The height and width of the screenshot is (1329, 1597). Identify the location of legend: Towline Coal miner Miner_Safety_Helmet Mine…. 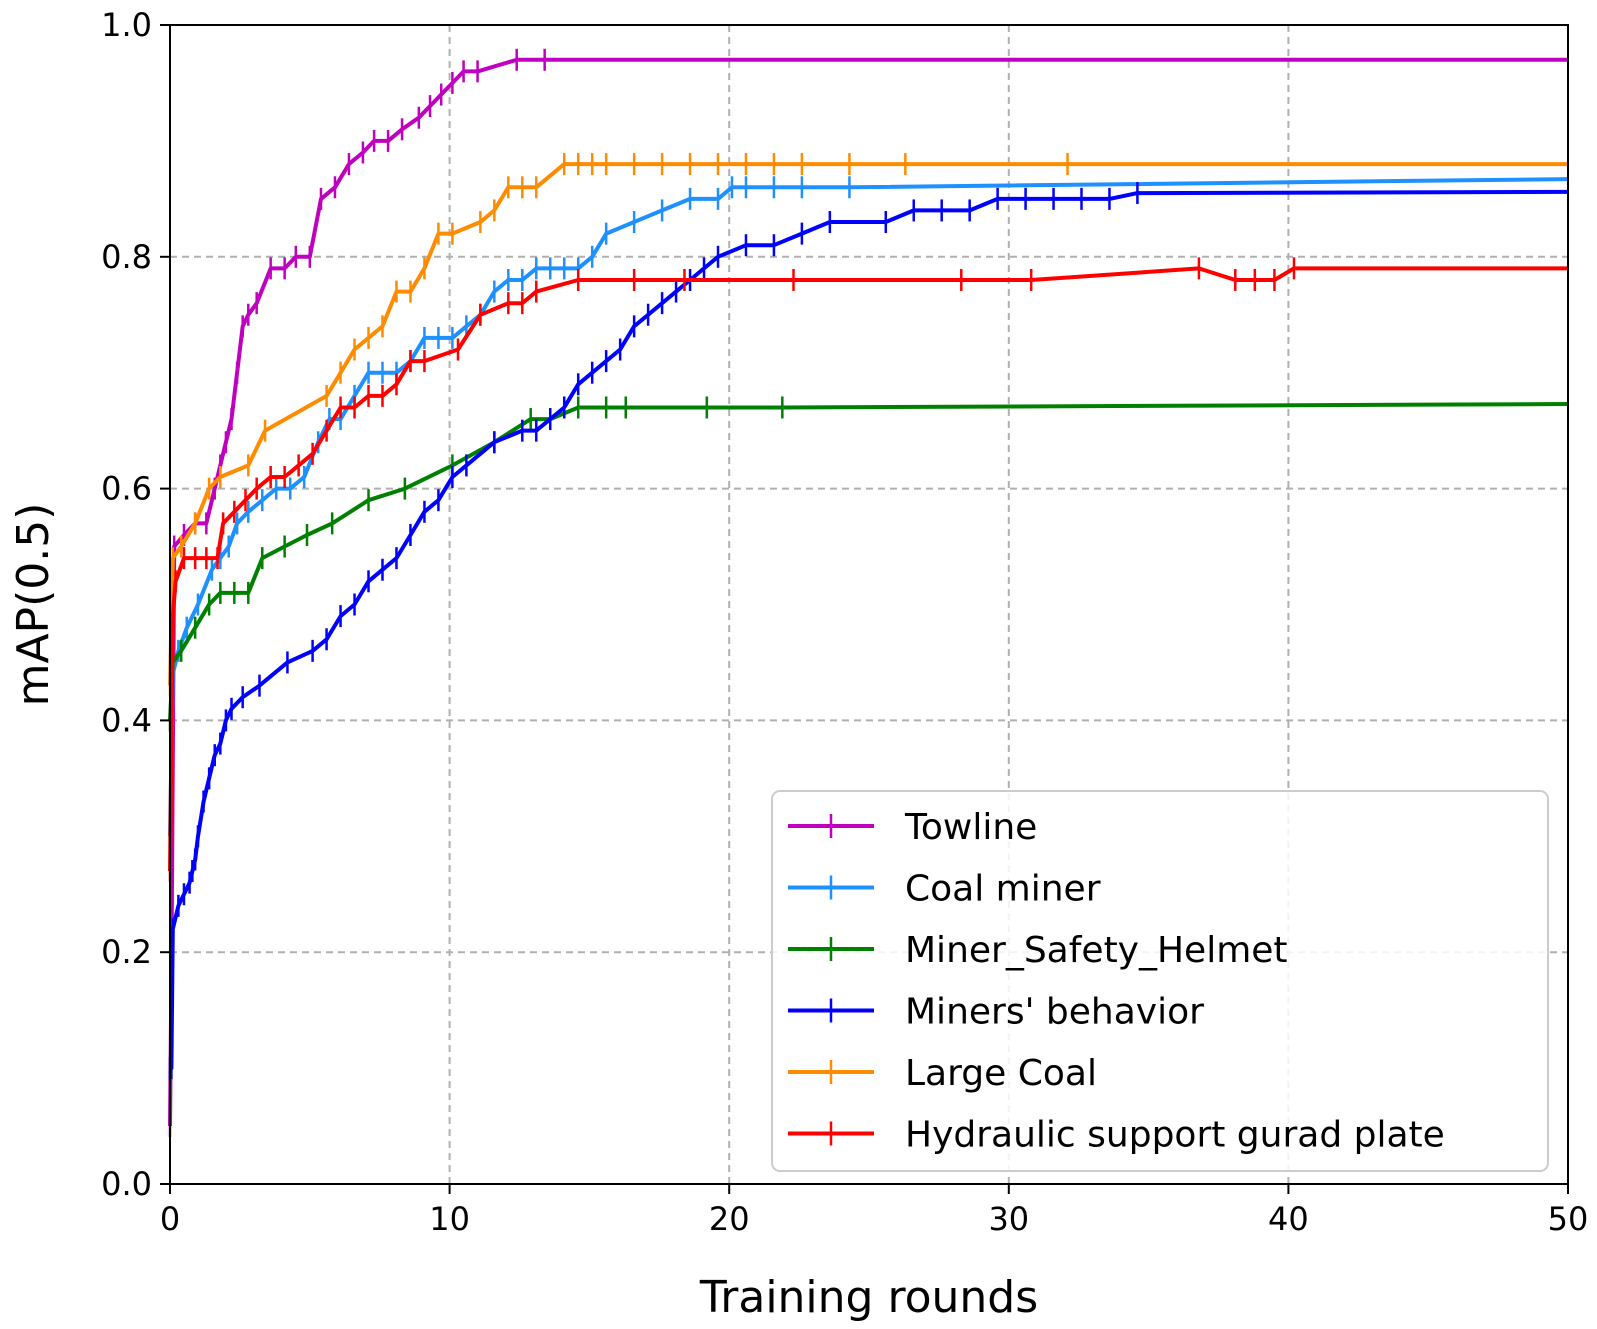
(1160, 981).